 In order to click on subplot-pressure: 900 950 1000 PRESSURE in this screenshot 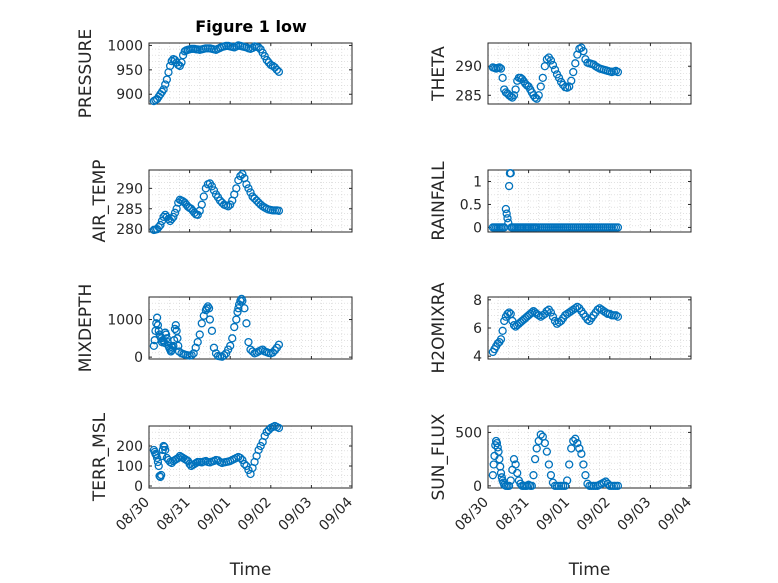, I will do `click(214, 73)`.